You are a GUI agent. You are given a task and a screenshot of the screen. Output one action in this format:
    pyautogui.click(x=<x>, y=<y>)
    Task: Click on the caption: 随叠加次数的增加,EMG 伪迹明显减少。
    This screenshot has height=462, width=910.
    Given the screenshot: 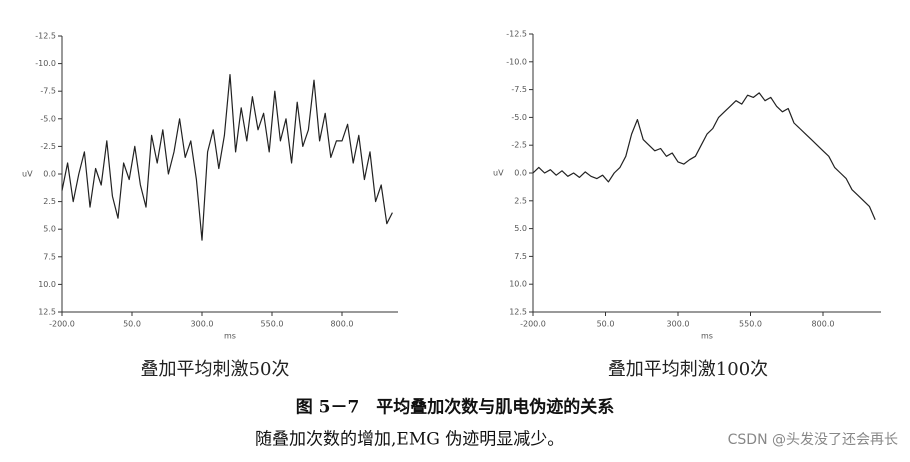 What is the action you would take?
    pyautogui.click(x=409, y=440)
    